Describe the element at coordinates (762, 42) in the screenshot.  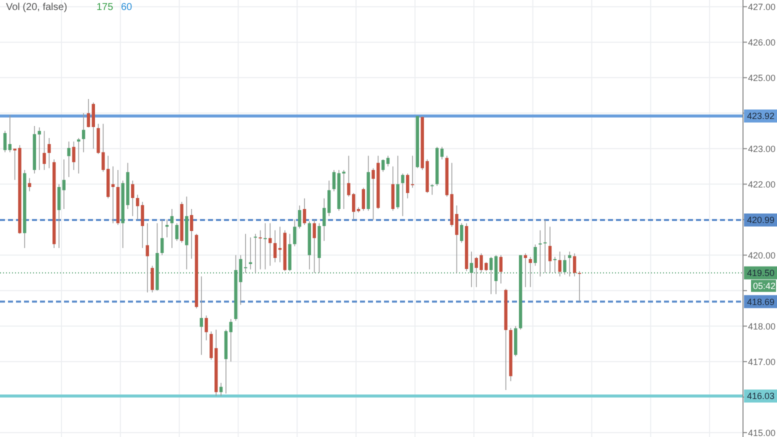
I see `y-tick-label: 426.00` at that location.